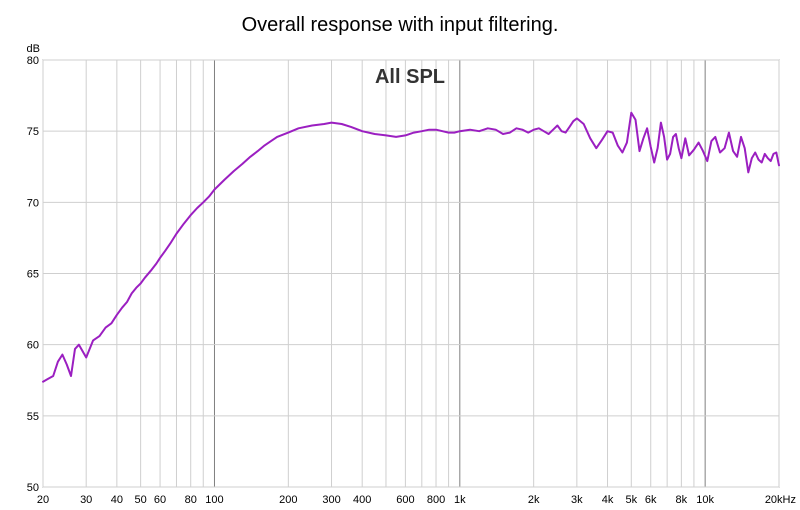 This screenshot has width=800, height=510. What do you see at coordinates (631, 500) in the screenshot?
I see `x-tick-label: 5k` at bounding box center [631, 500].